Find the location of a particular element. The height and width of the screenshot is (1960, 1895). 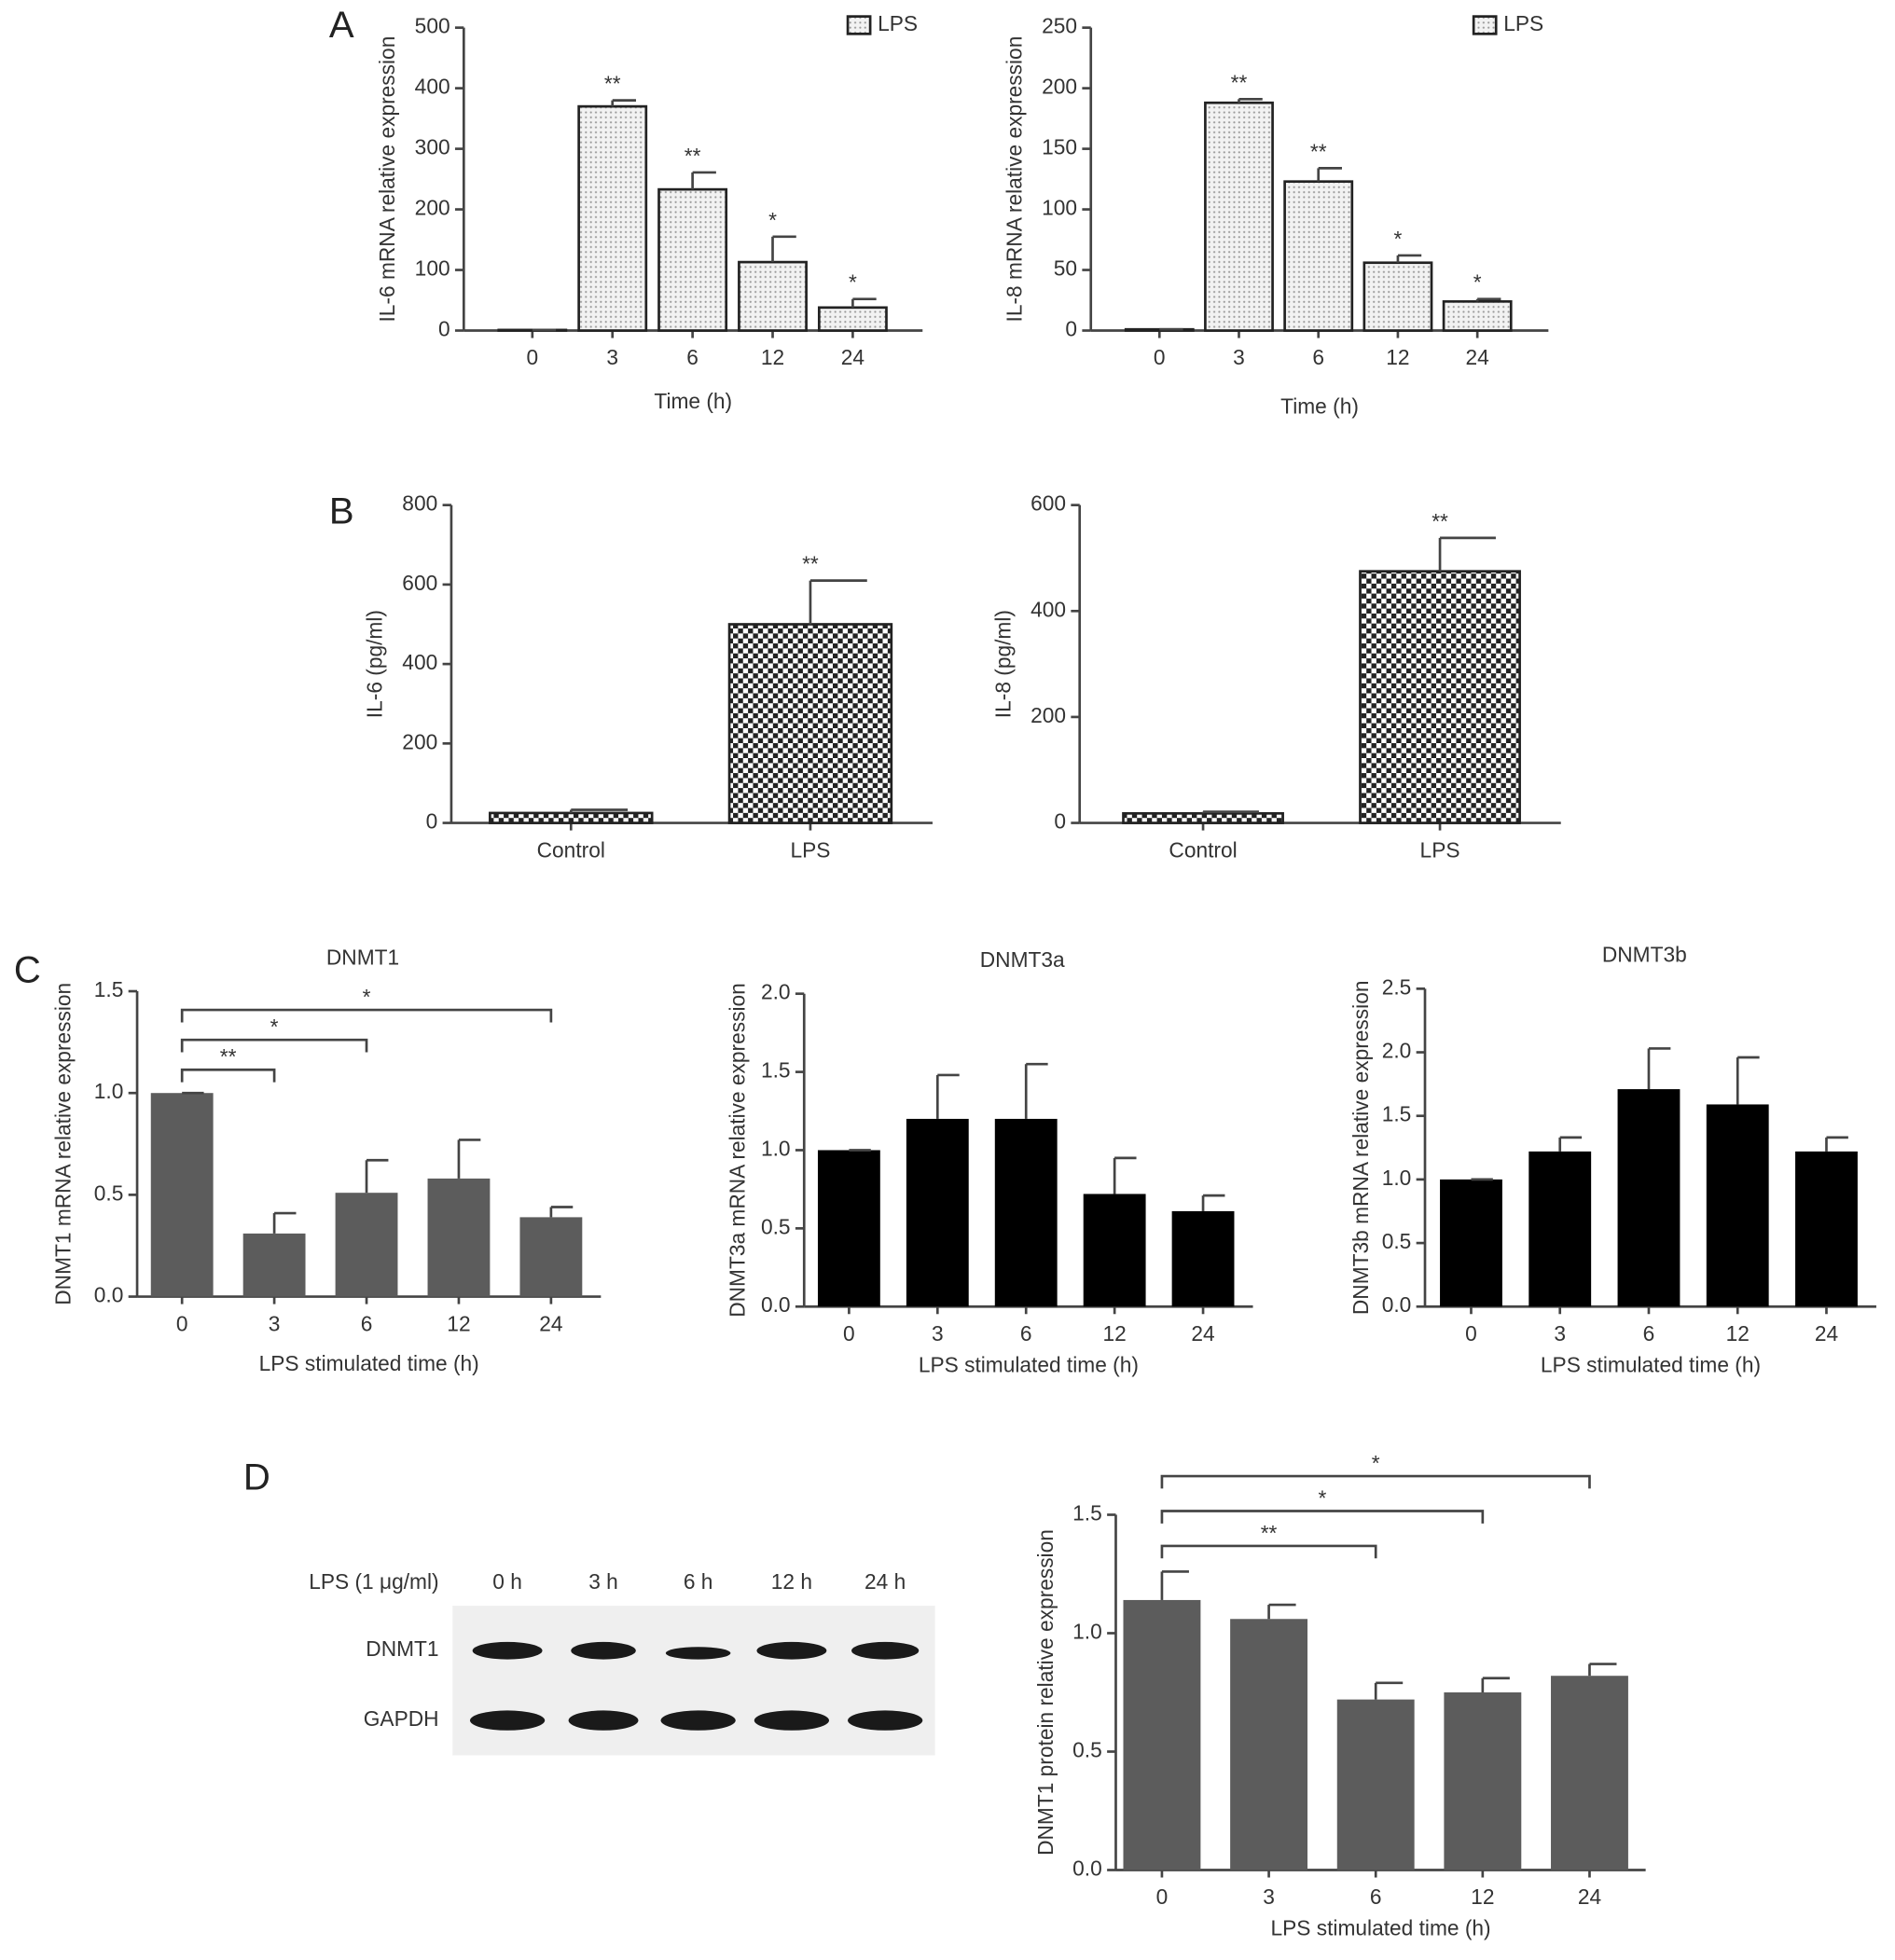

blot-lane: 0 h is located at coordinates (507, 1581).